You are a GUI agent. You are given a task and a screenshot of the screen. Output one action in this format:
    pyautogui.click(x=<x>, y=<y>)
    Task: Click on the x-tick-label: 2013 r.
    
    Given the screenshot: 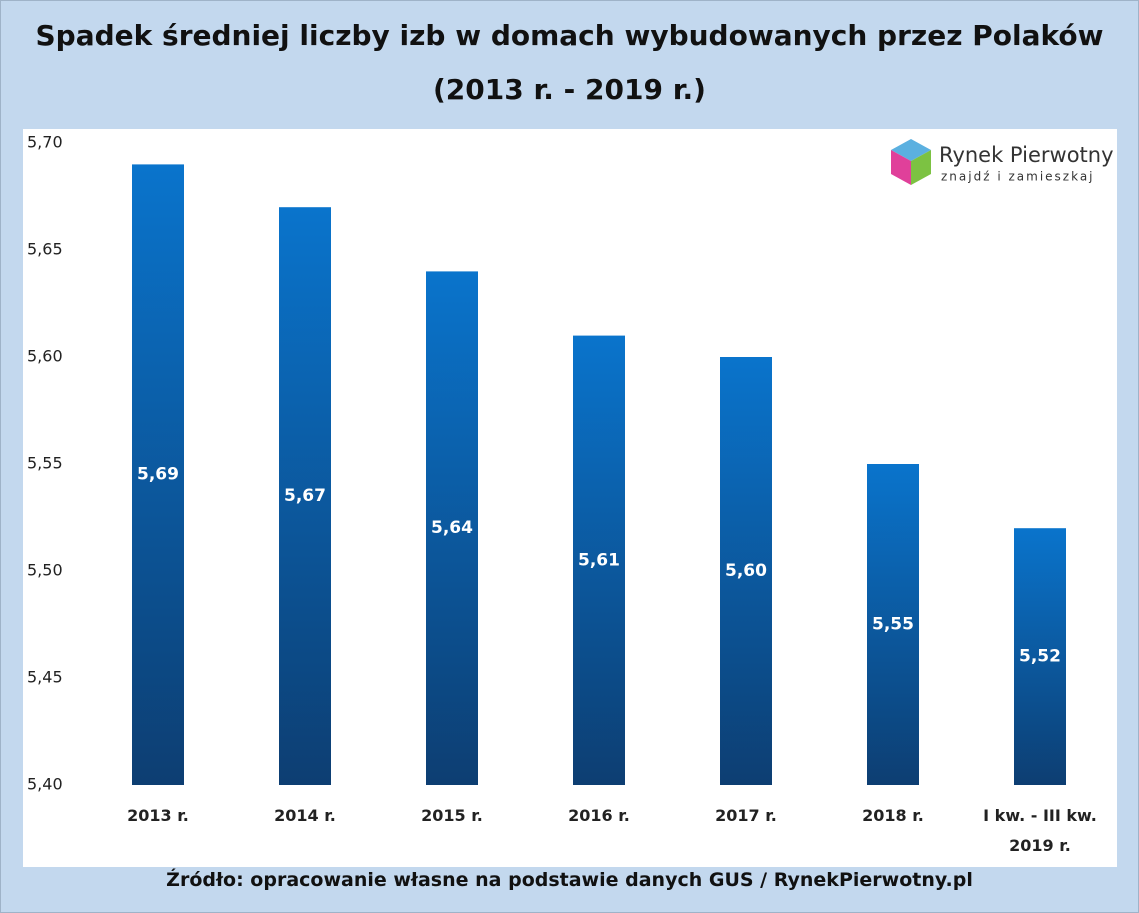 What is the action you would take?
    pyautogui.click(x=158, y=815)
    